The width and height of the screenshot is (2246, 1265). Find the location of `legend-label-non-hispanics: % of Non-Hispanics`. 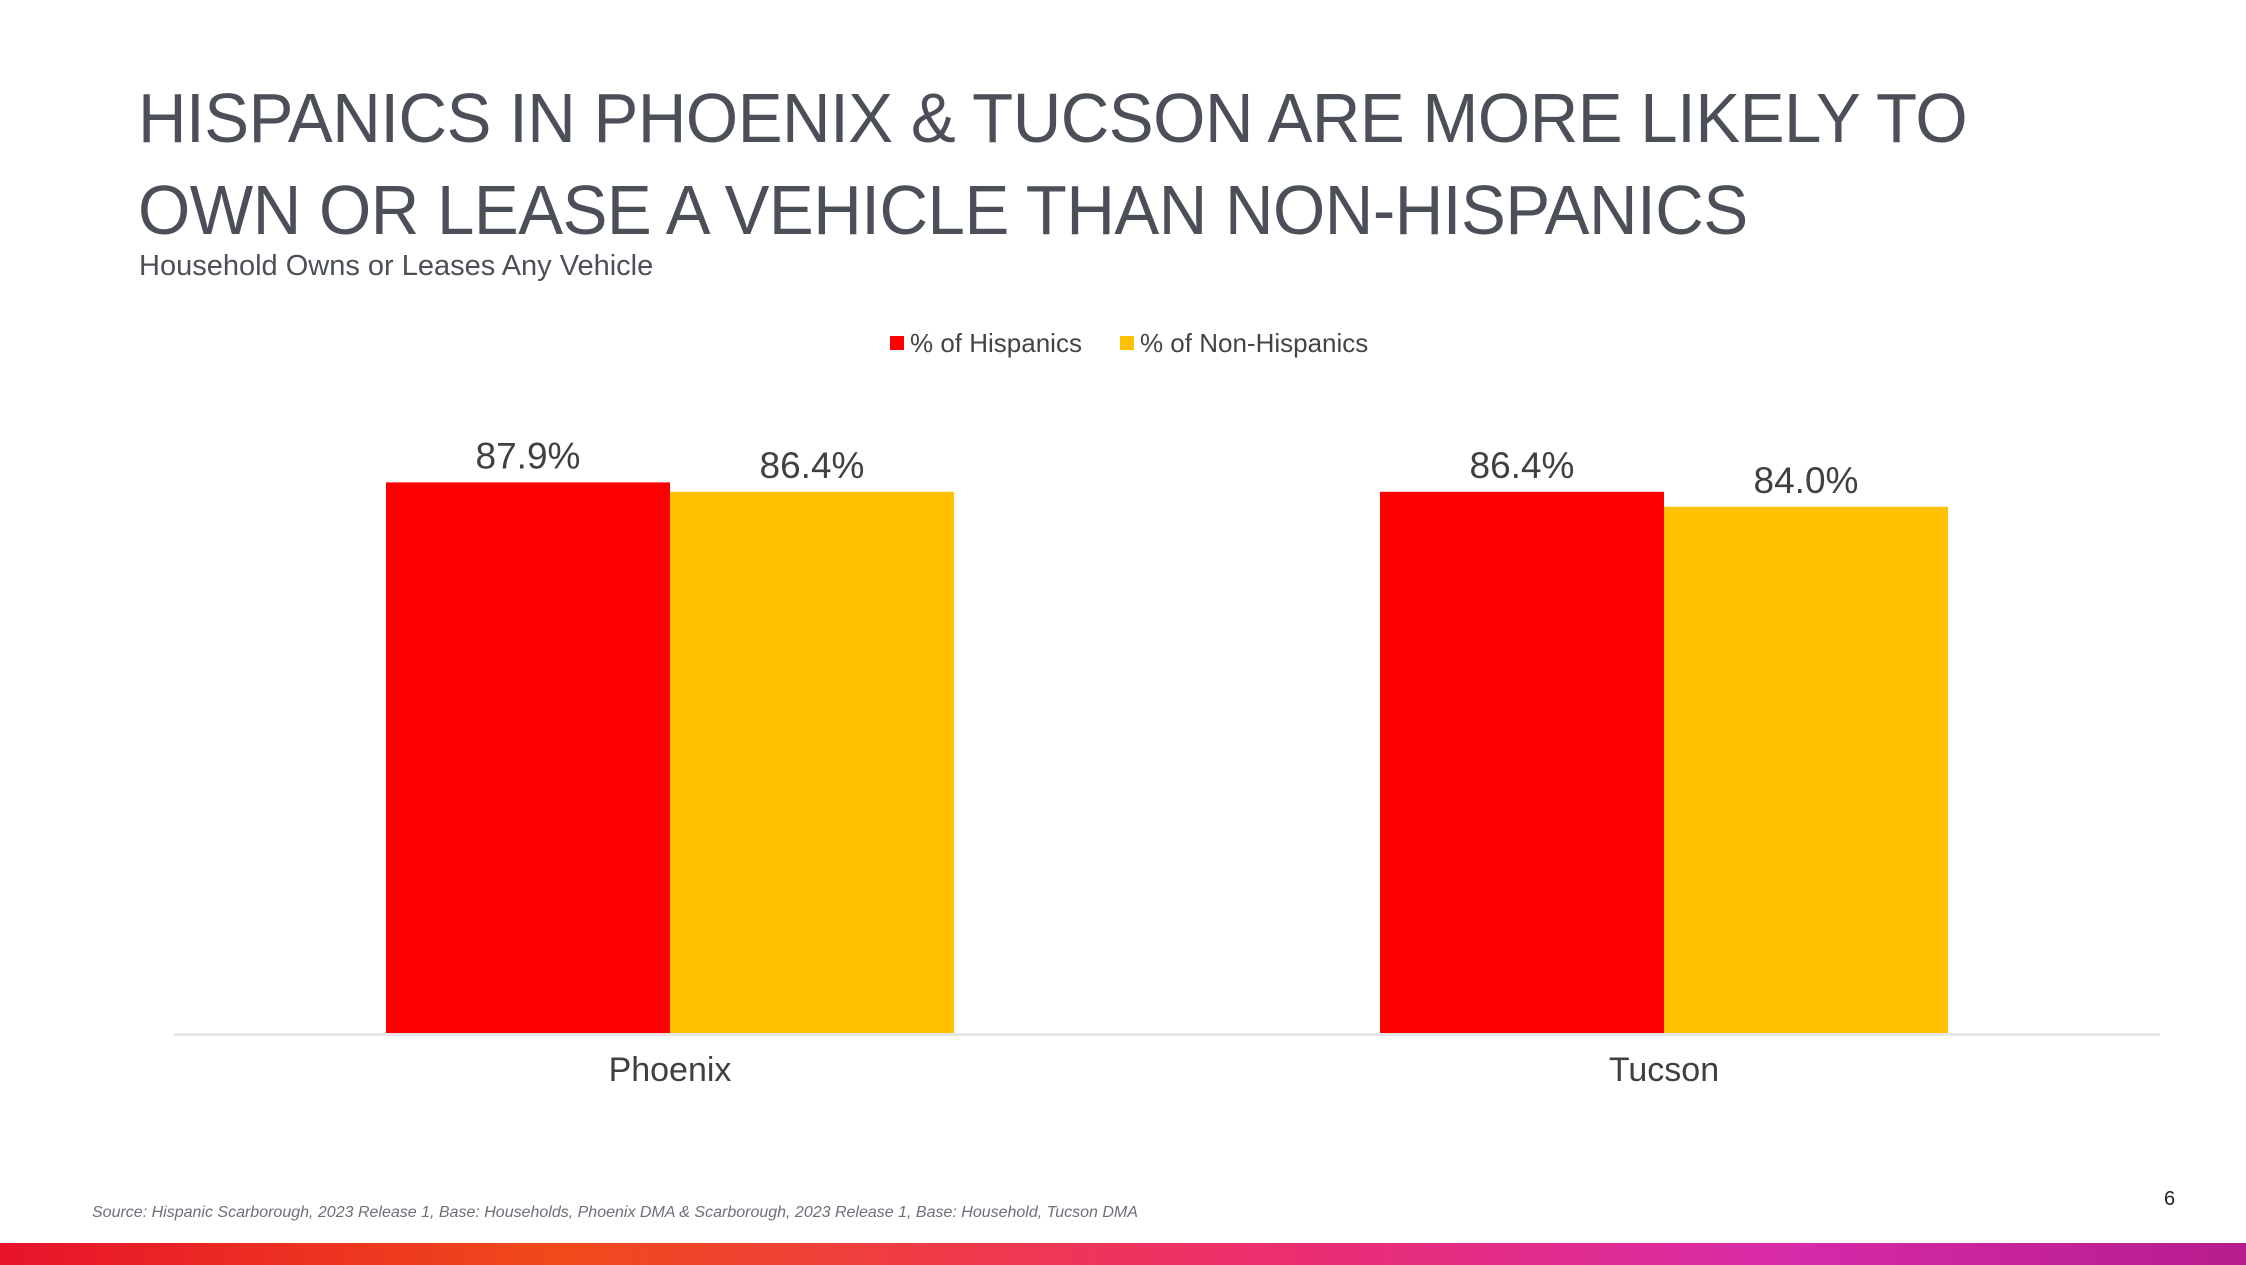

legend-label-non-hispanics: % of Non-Hispanics is located at coordinates (1254, 342).